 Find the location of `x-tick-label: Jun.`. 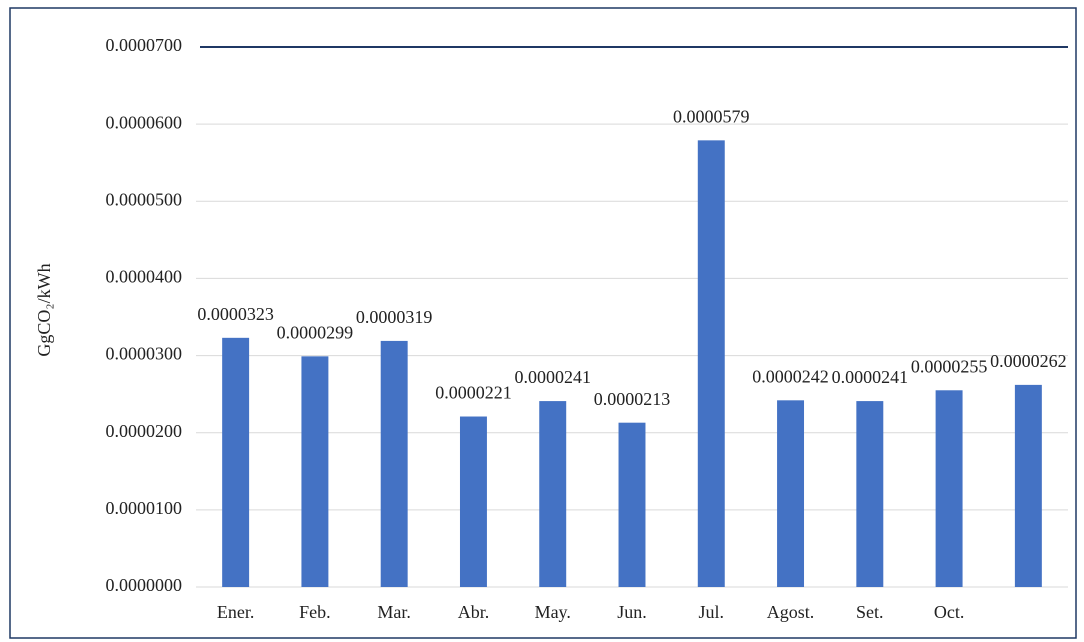

x-tick-label: Jun. is located at coordinates (632, 612).